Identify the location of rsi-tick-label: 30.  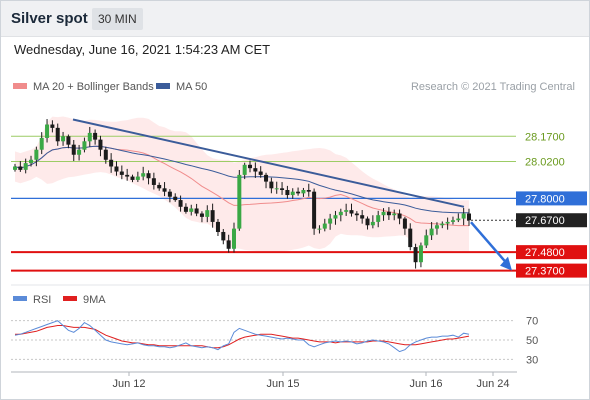
(532, 360).